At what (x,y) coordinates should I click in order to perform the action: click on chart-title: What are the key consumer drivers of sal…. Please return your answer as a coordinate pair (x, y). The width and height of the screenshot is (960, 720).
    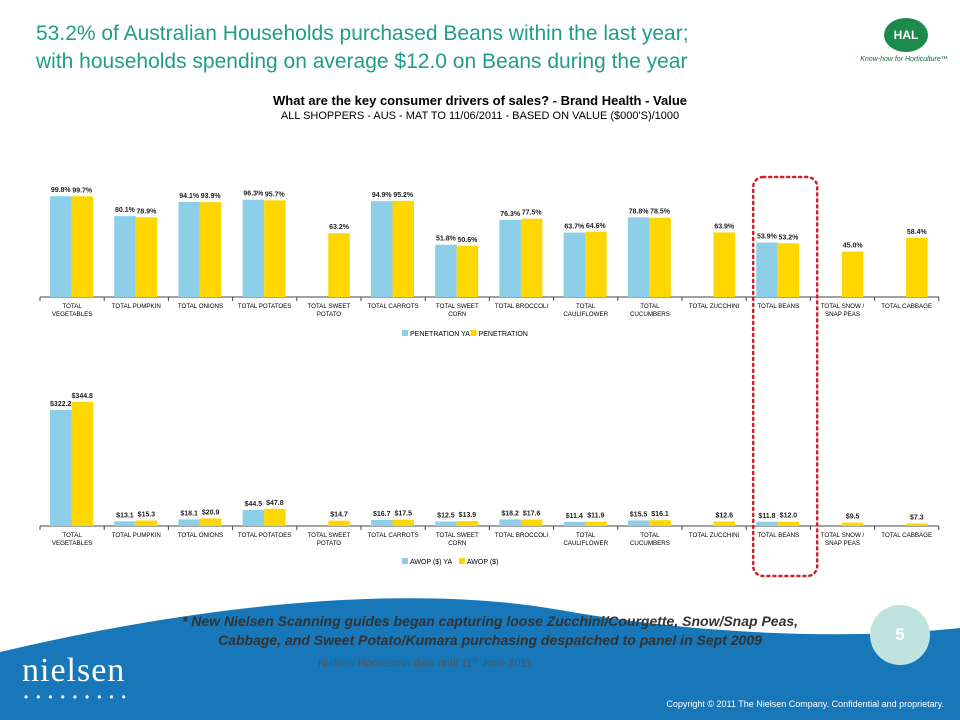
    Looking at the image, I should click on (480, 100).